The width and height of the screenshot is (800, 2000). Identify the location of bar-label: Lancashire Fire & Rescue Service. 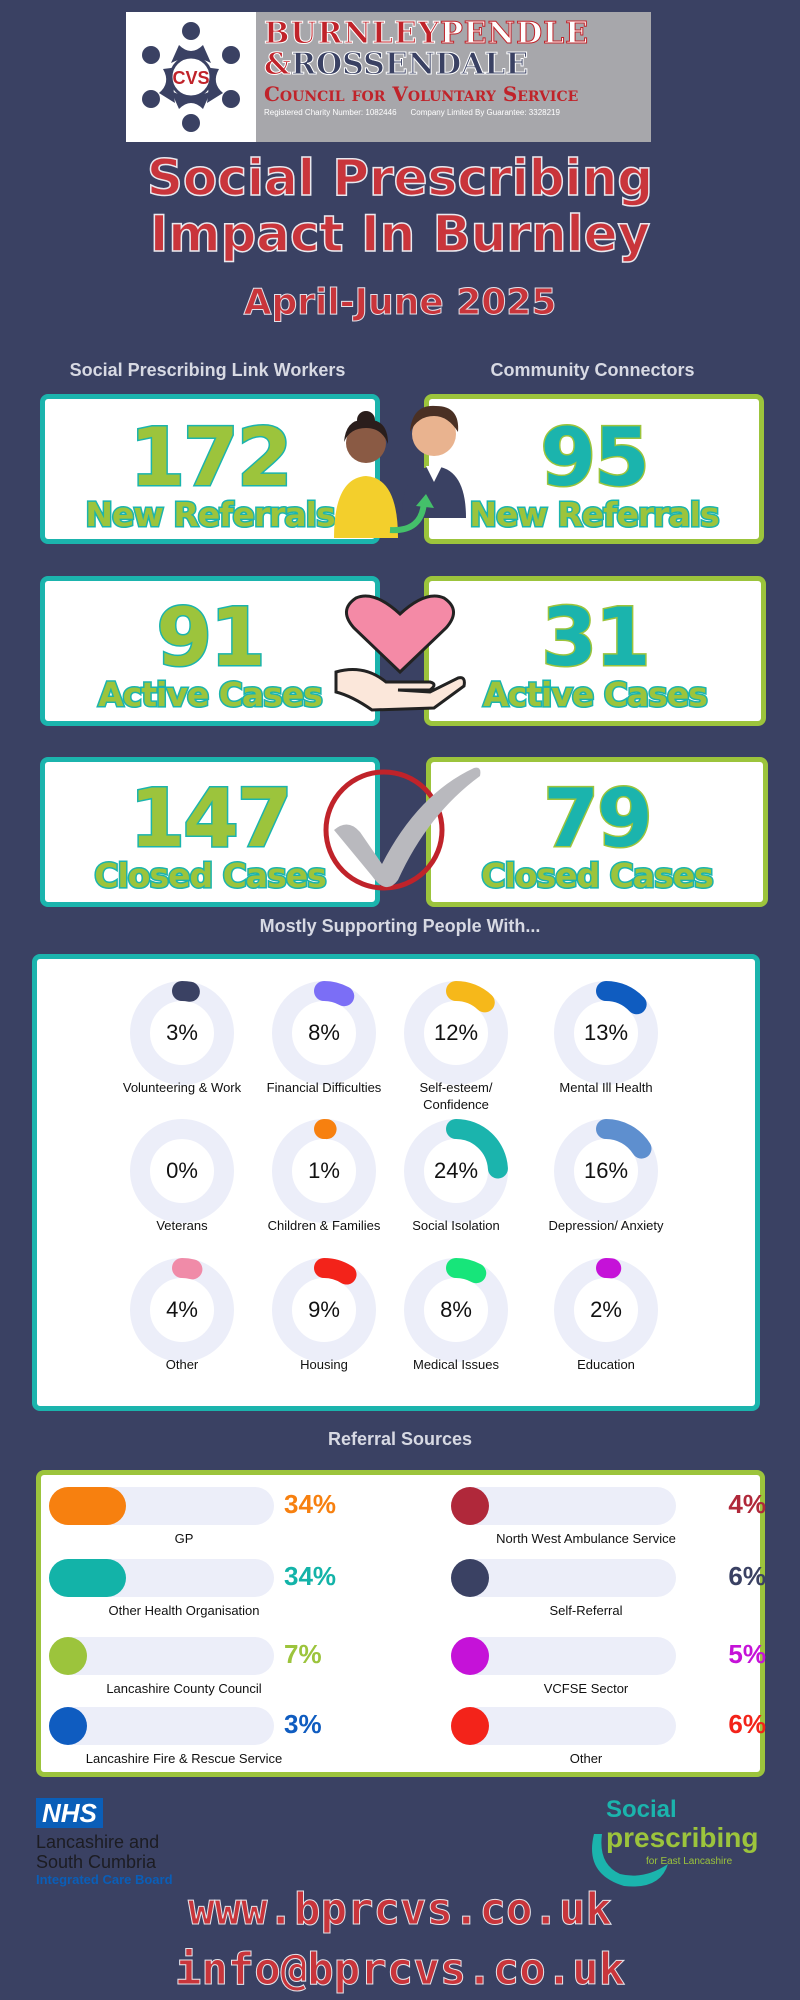
(184, 1758).